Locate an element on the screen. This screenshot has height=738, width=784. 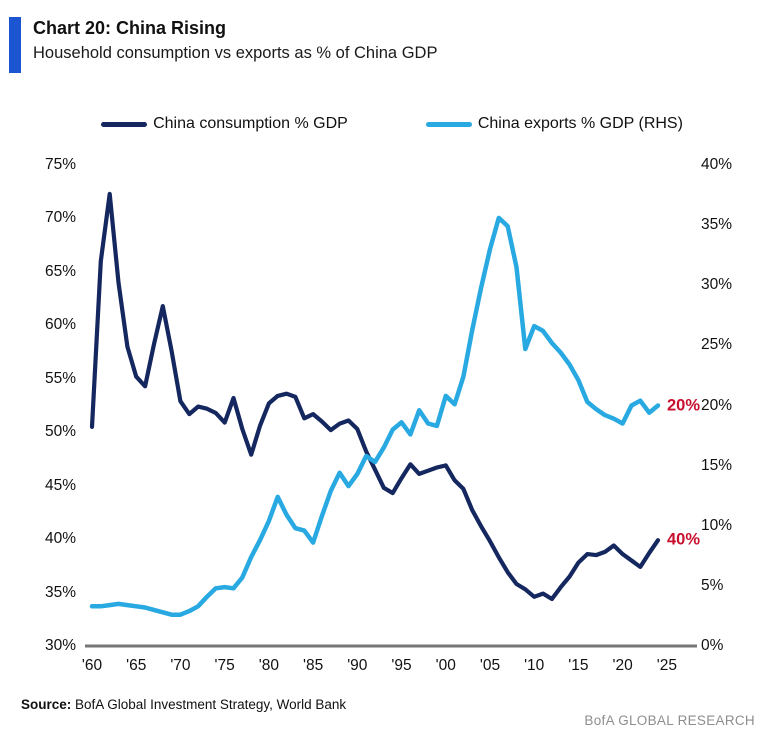
right-axis-tick-label: 5% is located at coordinates (712, 585).